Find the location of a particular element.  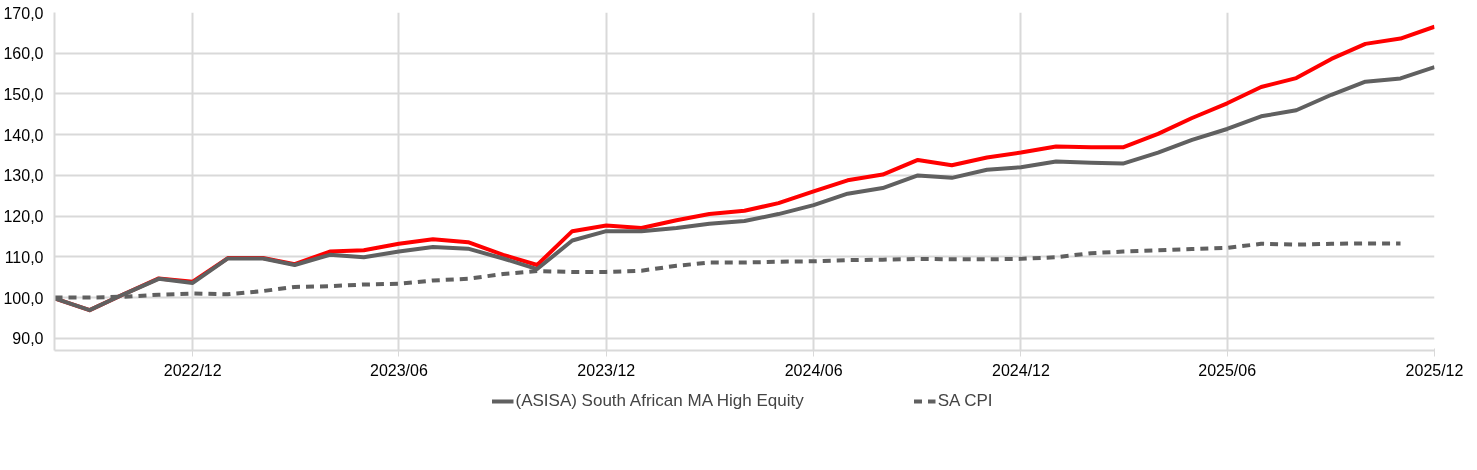

y-tick-label: 150,0 is located at coordinates (23, 94).